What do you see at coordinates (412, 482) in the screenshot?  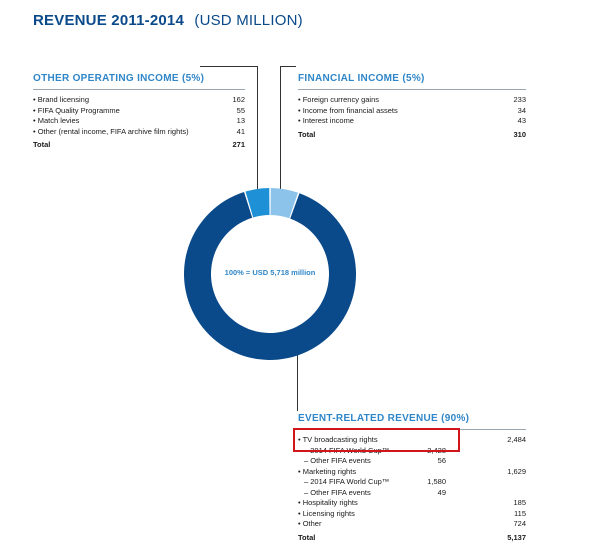 I see `table-row: – 2014 FIFA World Cup™ 1,580` at bounding box center [412, 482].